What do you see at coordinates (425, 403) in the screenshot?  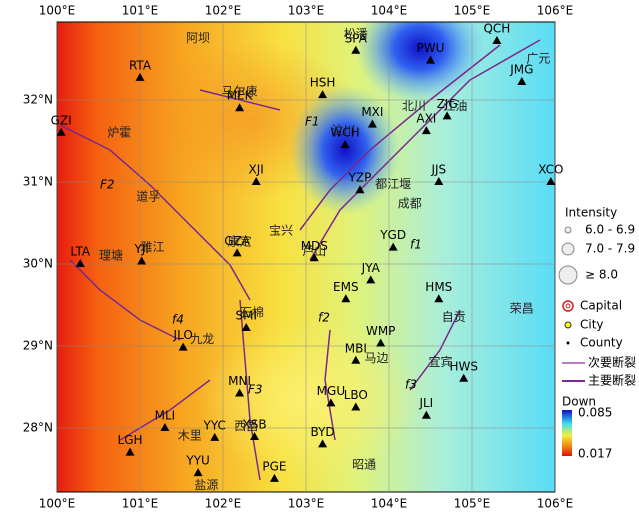 I see `station-label: JLI` at bounding box center [425, 403].